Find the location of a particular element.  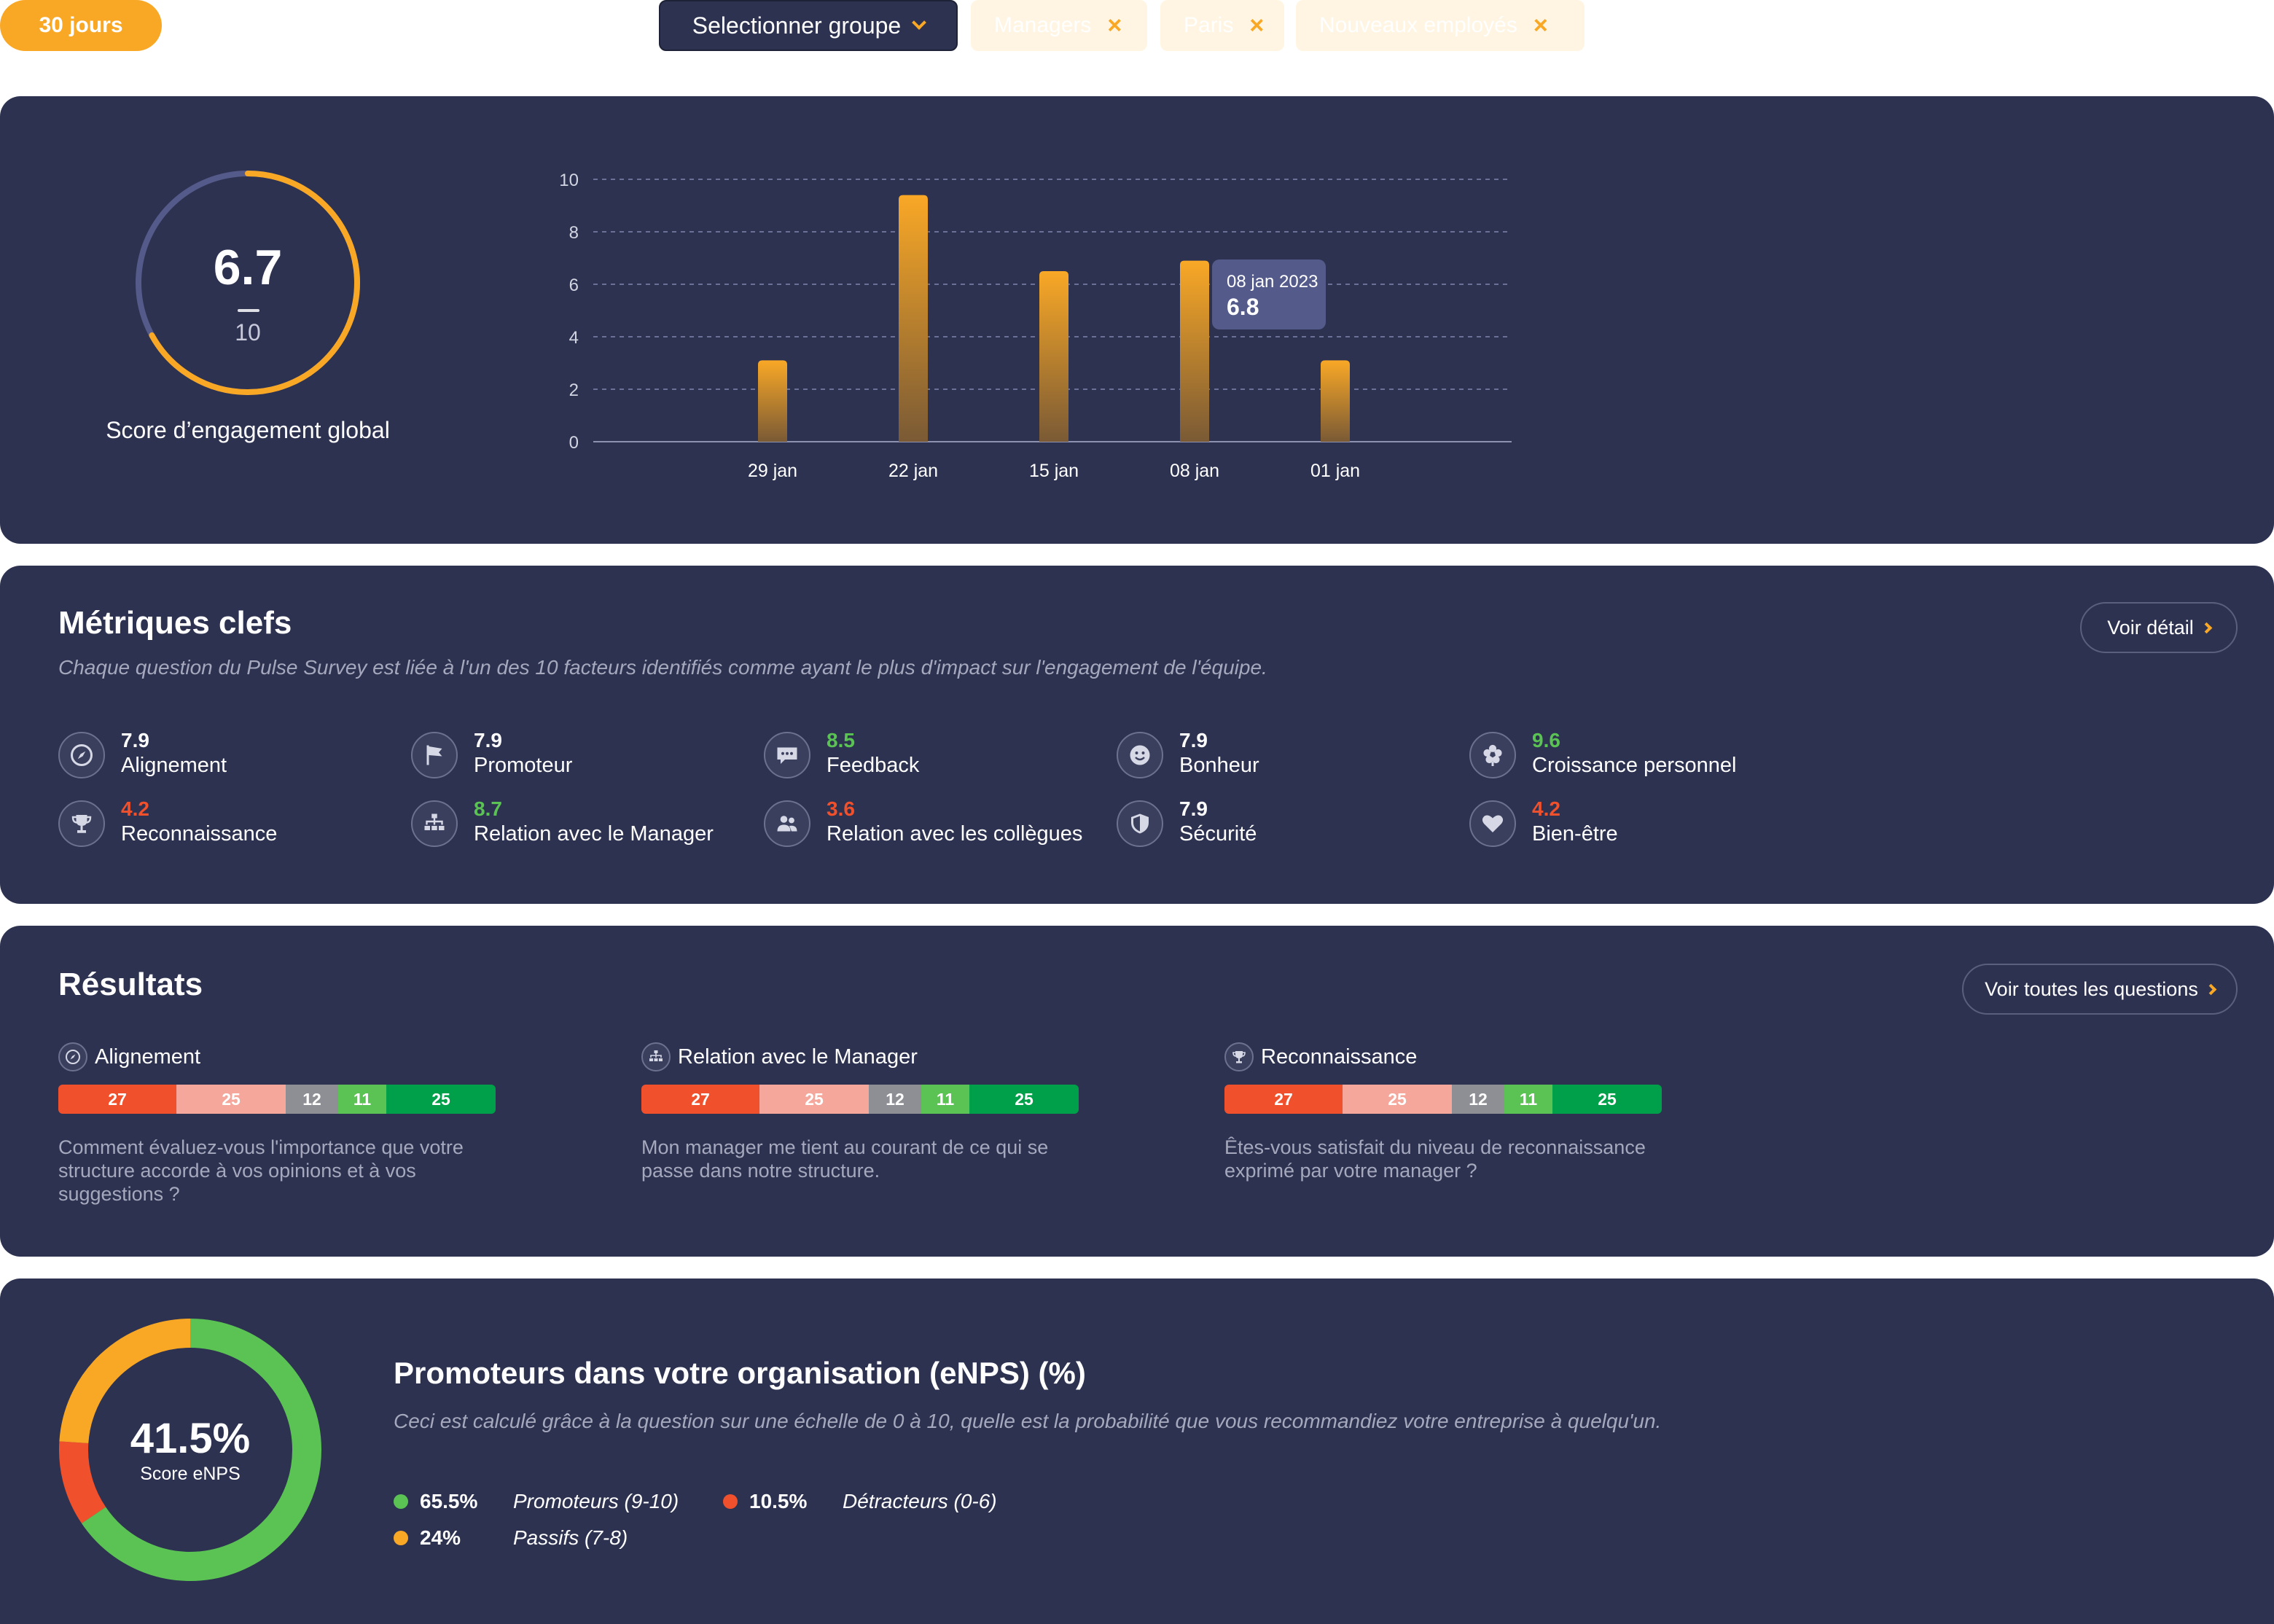

x-tick-label: 15 jan is located at coordinates (1054, 471).